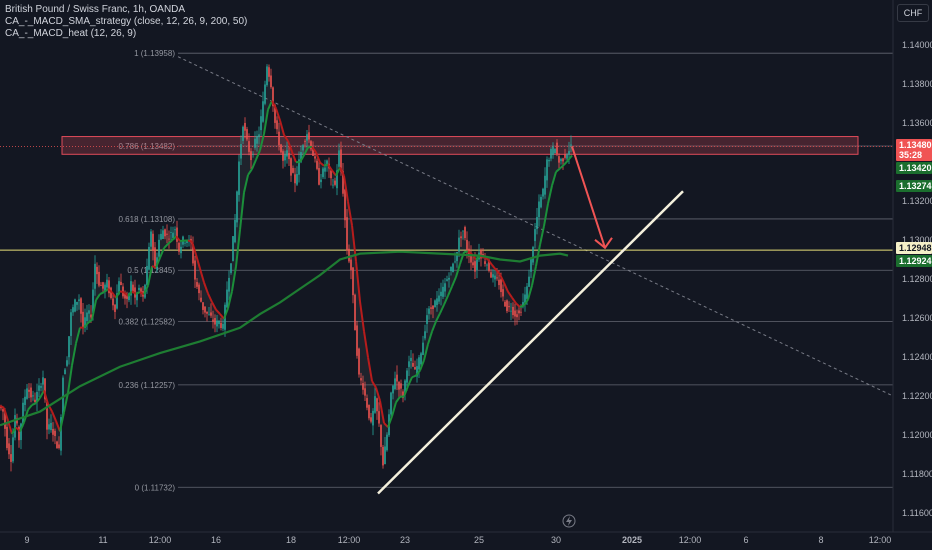 The image size is (932, 550). Describe the element at coordinates (917, 318) in the screenshot. I see `price-tick-label: 1.12600` at that location.